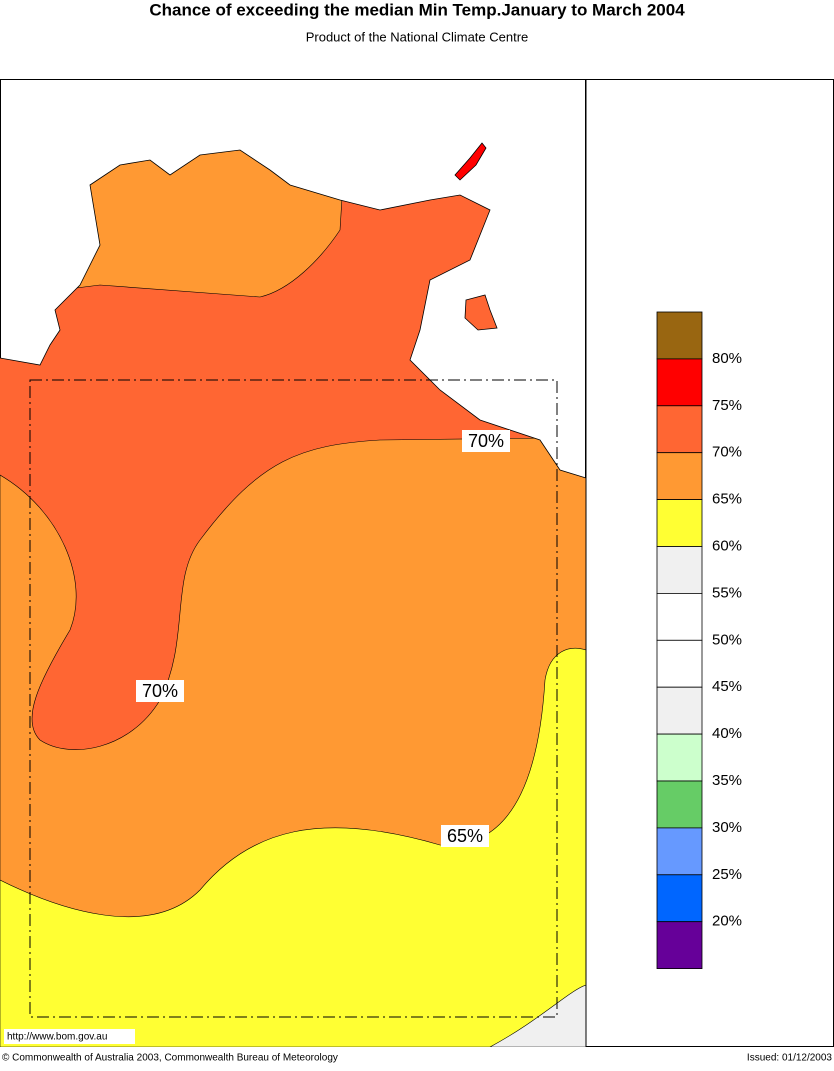 This screenshot has width=834, height=1071. Describe the element at coordinates (727, 733) in the screenshot. I see `legend-label: 40%` at that location.